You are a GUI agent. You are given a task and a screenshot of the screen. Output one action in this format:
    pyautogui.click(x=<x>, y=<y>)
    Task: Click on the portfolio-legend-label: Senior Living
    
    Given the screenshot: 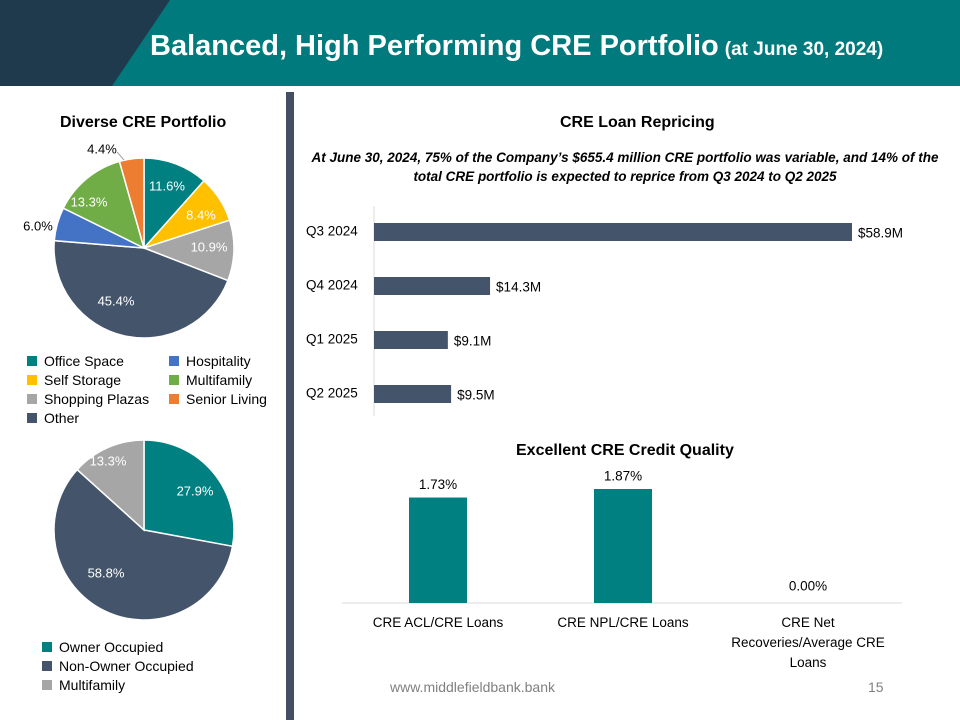 What is the action you would take?
    pyautogui.click(x=226, y=399)
    